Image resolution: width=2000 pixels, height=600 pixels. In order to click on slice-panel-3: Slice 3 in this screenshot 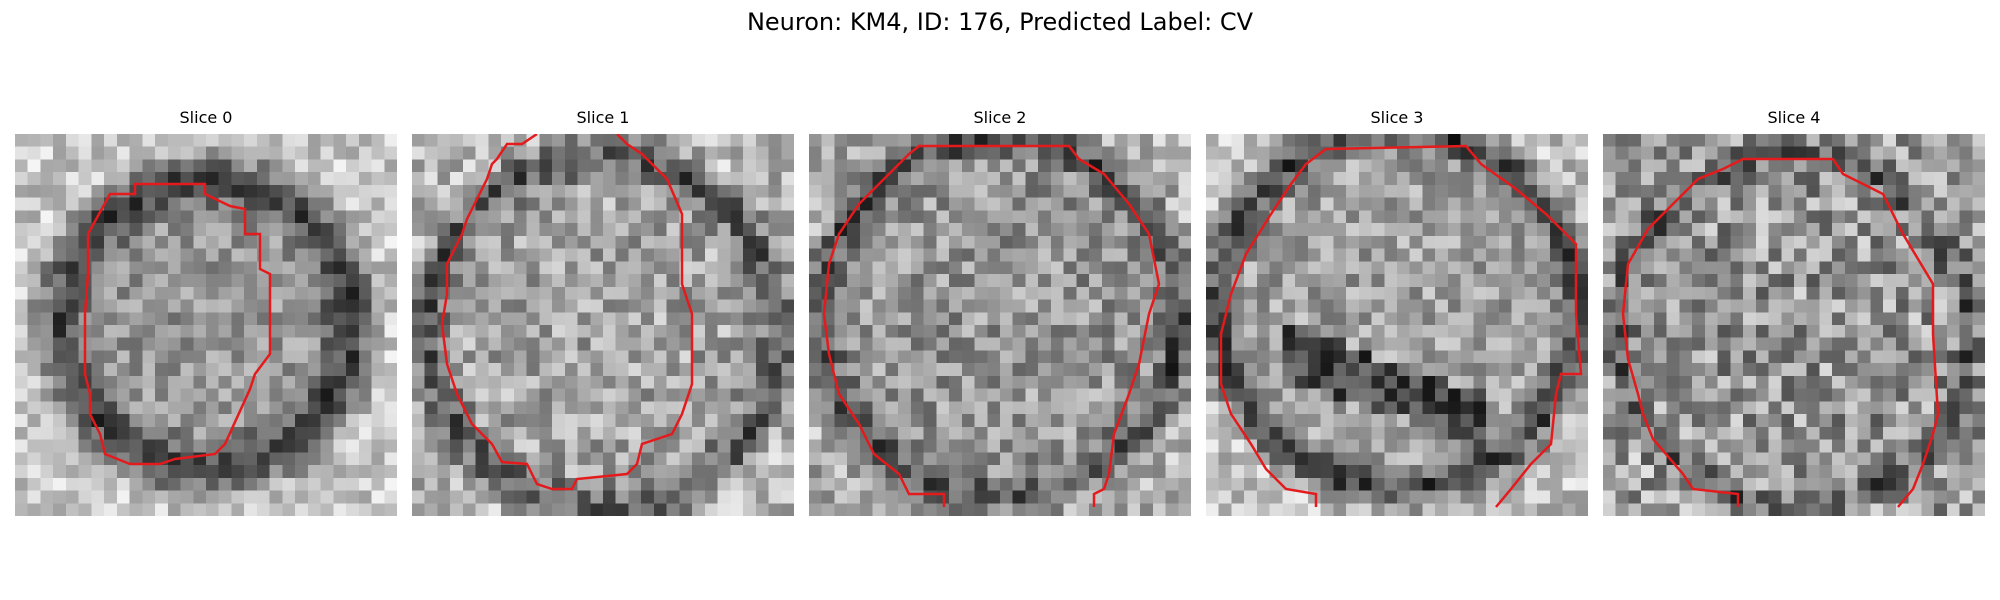, I will do `click(1397, 312)`.